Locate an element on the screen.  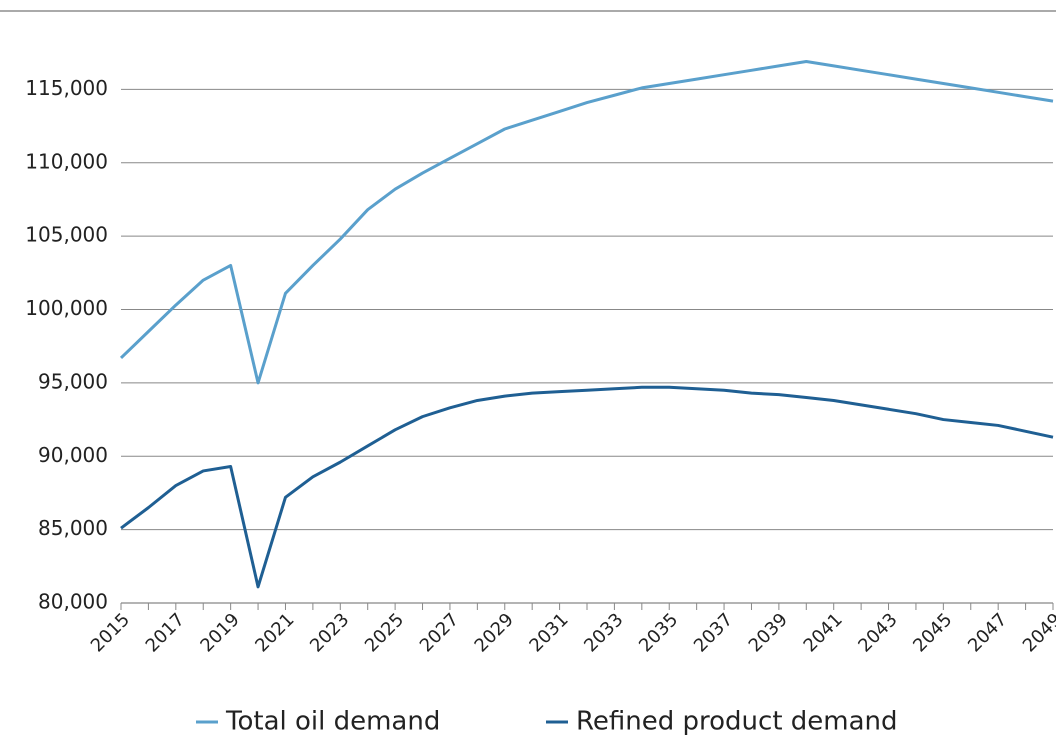
x-tick-label: 2025 is located at coordinates (384, 632).